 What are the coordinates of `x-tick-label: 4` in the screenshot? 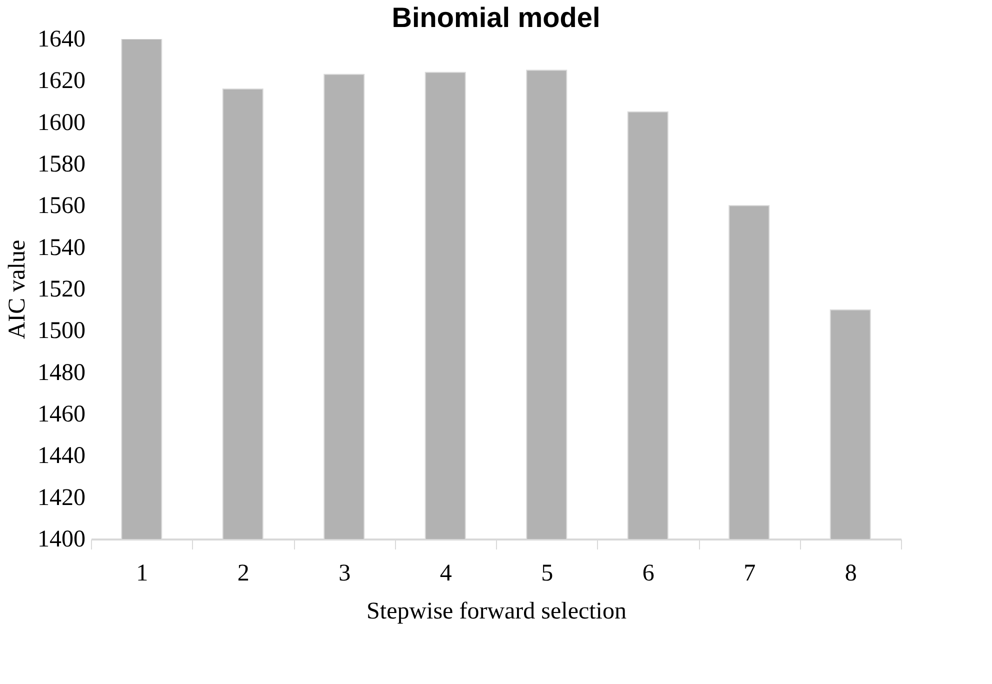 It's located at (446, 573).